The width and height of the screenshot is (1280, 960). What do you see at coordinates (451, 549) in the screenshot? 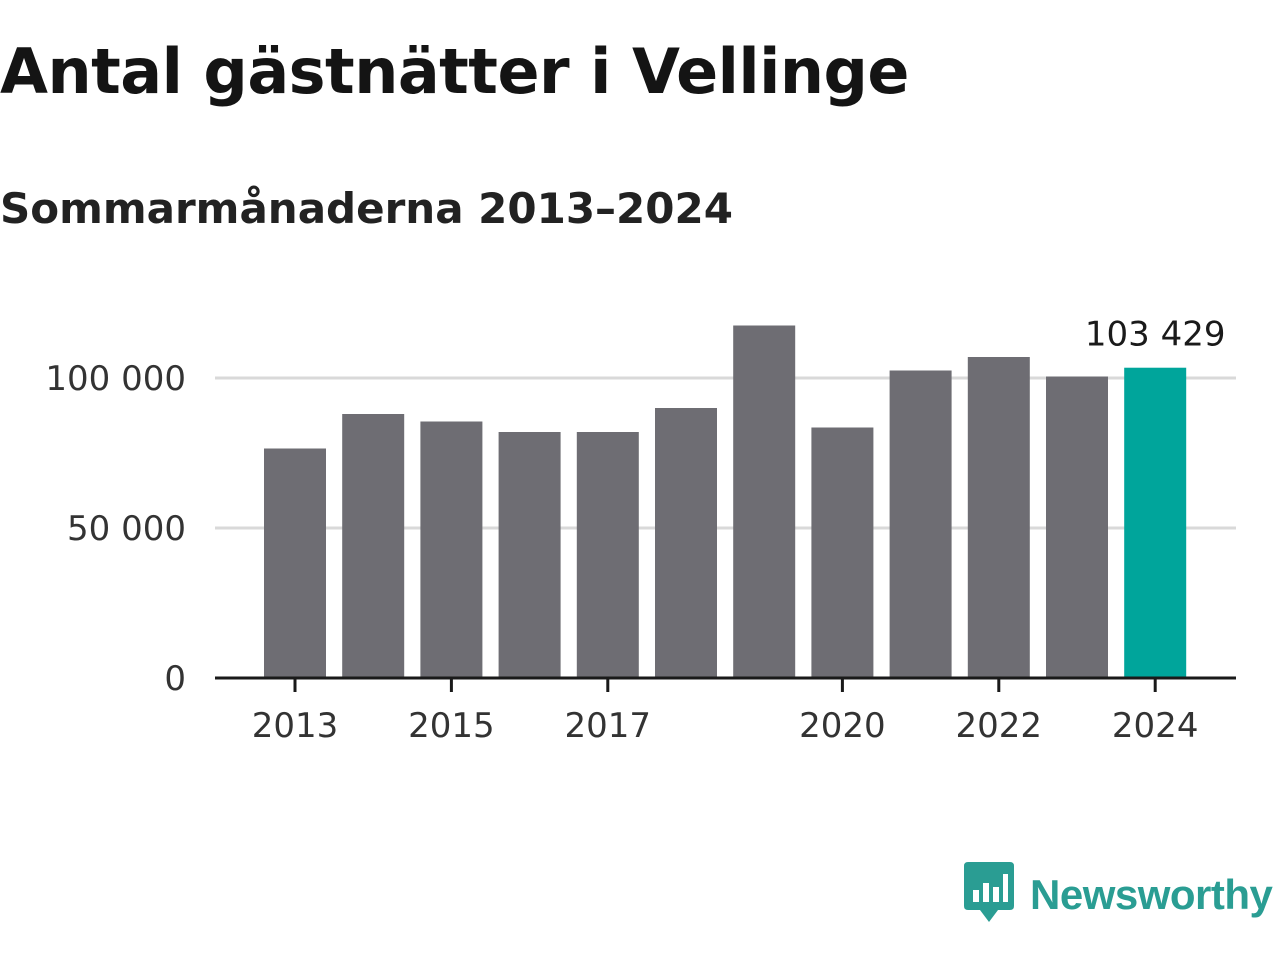
I see `bar-2015` at bounding box center [451, 549].